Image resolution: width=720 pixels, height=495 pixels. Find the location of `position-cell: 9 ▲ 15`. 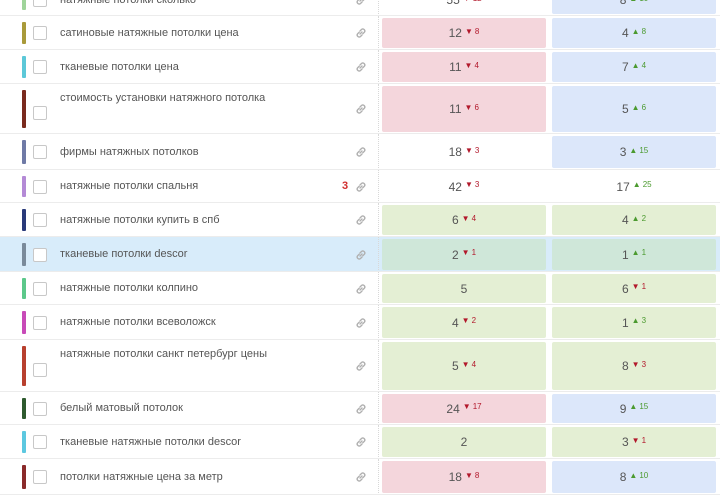

position-cell: 9 ▲ 15 is located at coordinates (634, 408).